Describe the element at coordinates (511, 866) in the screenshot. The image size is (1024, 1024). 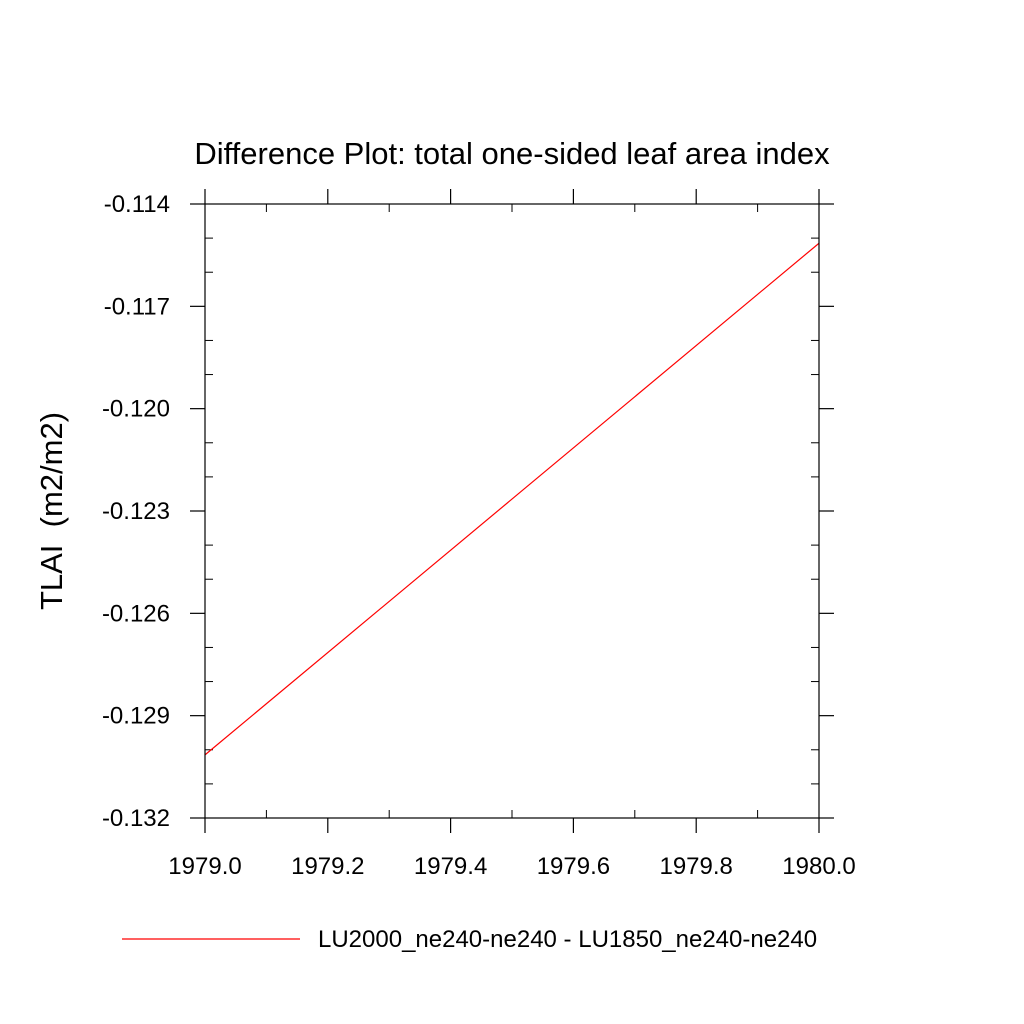
I see `x-tick-labels: 1979.0 1979.2 1979.4 1979.6 1979.8 1980.0` at that location.